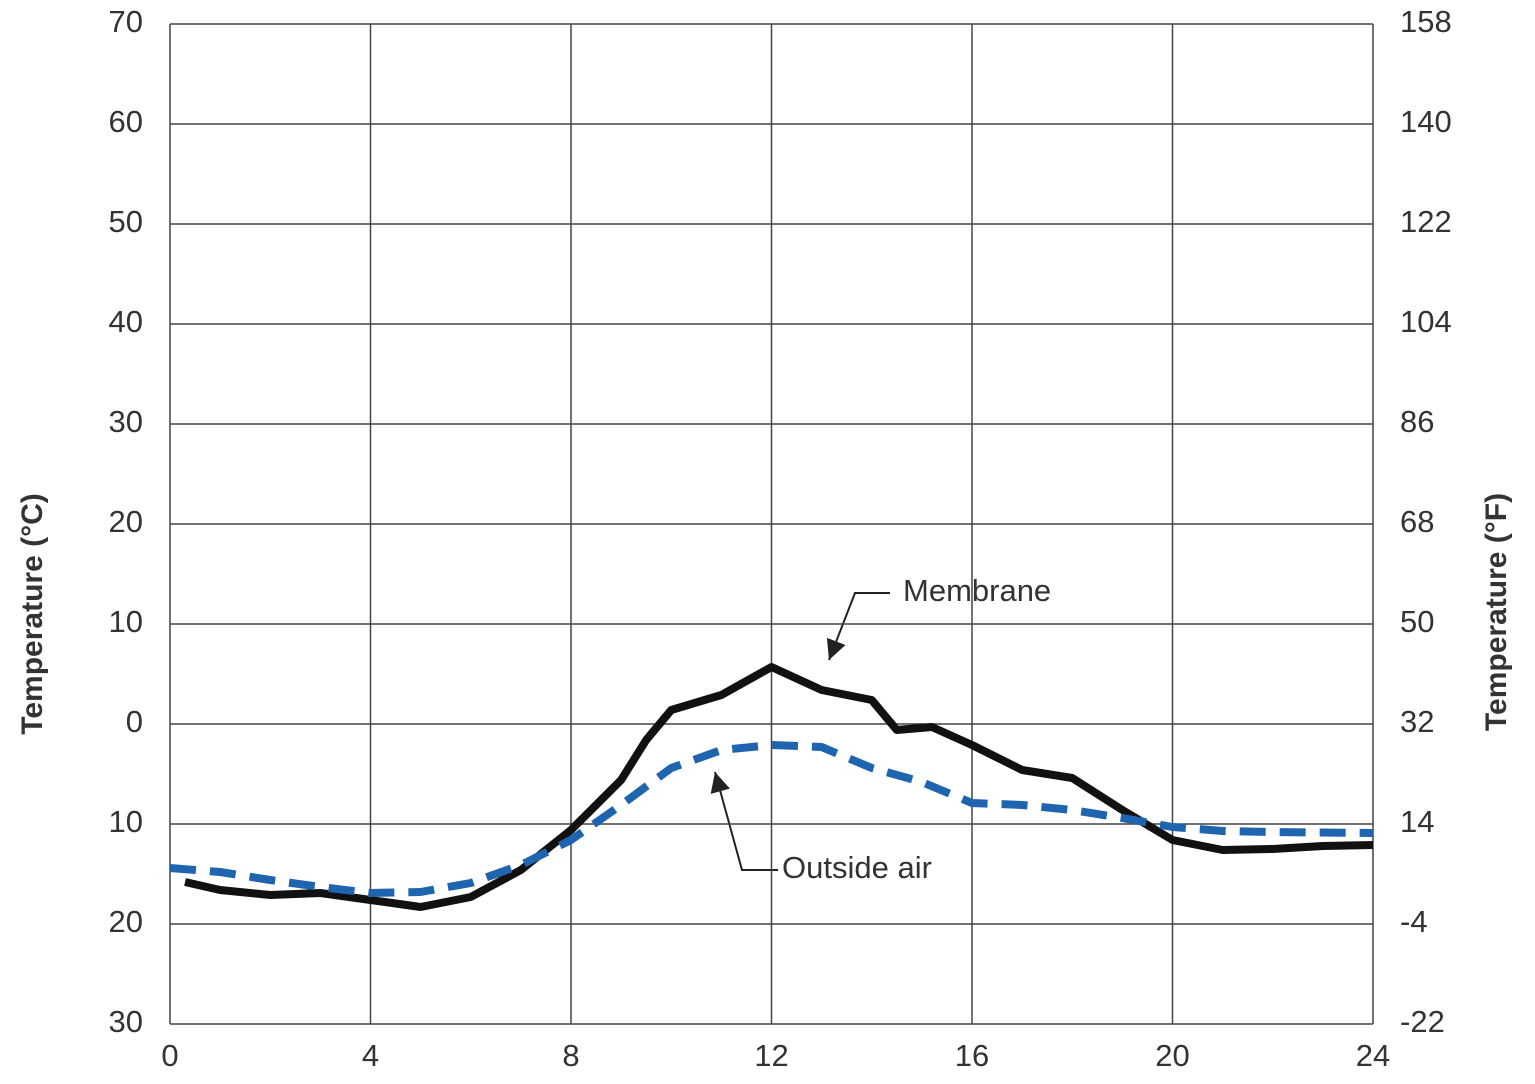 The image size is (1535, 1084). What do you see at coordinates (1422, 1021) in the screenshot?
I see `y2-tick-label: -22` at bounding box center [1422, 1021].